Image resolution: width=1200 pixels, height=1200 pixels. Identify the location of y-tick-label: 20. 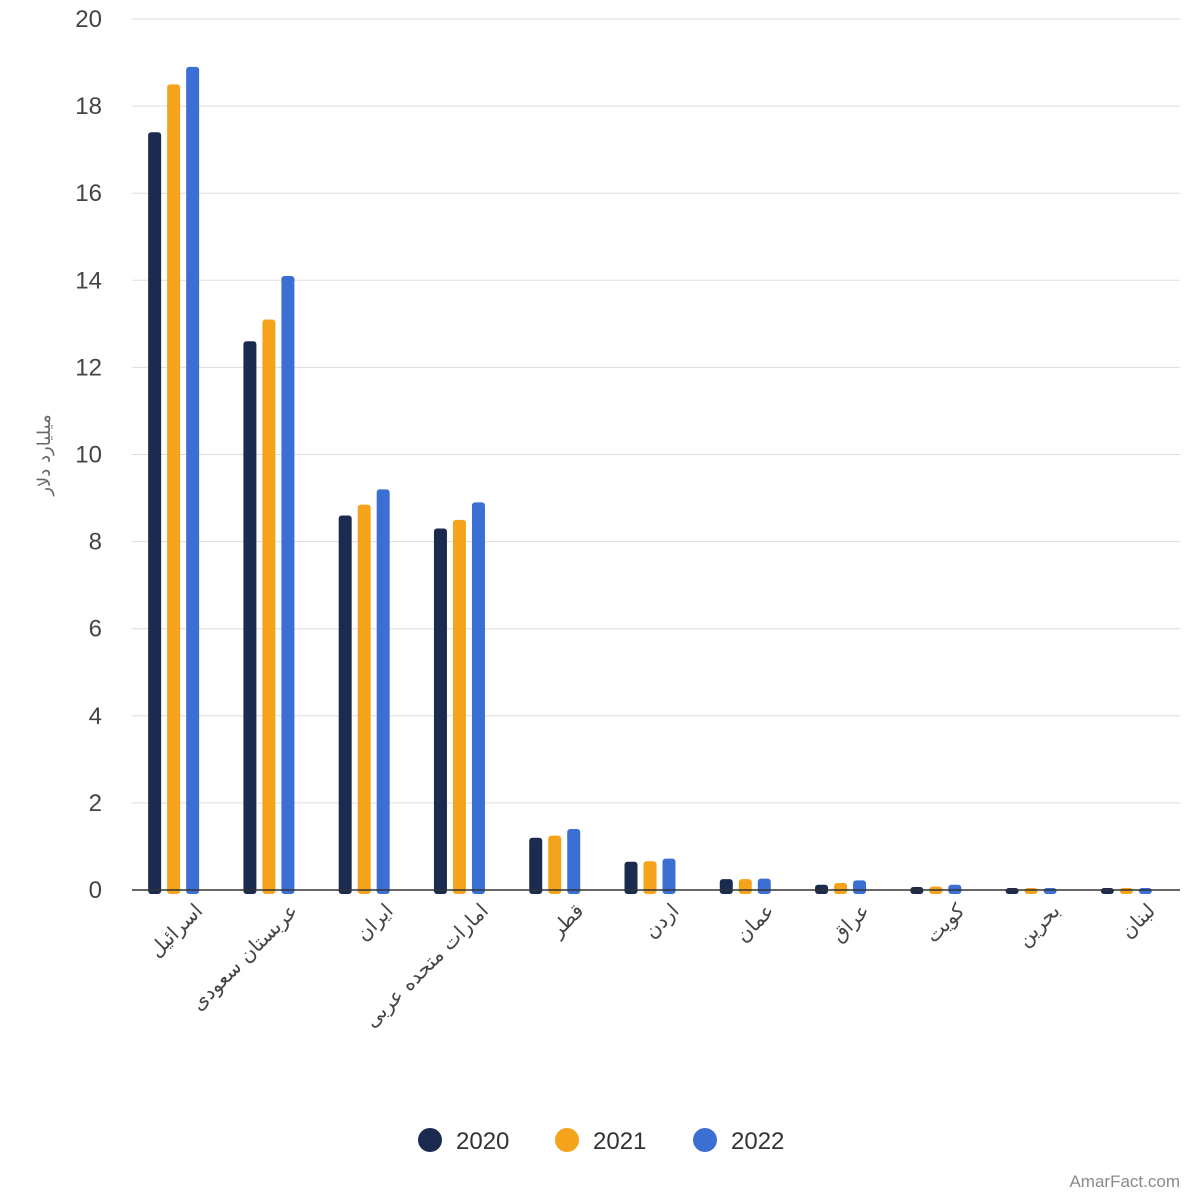
(88, 19).